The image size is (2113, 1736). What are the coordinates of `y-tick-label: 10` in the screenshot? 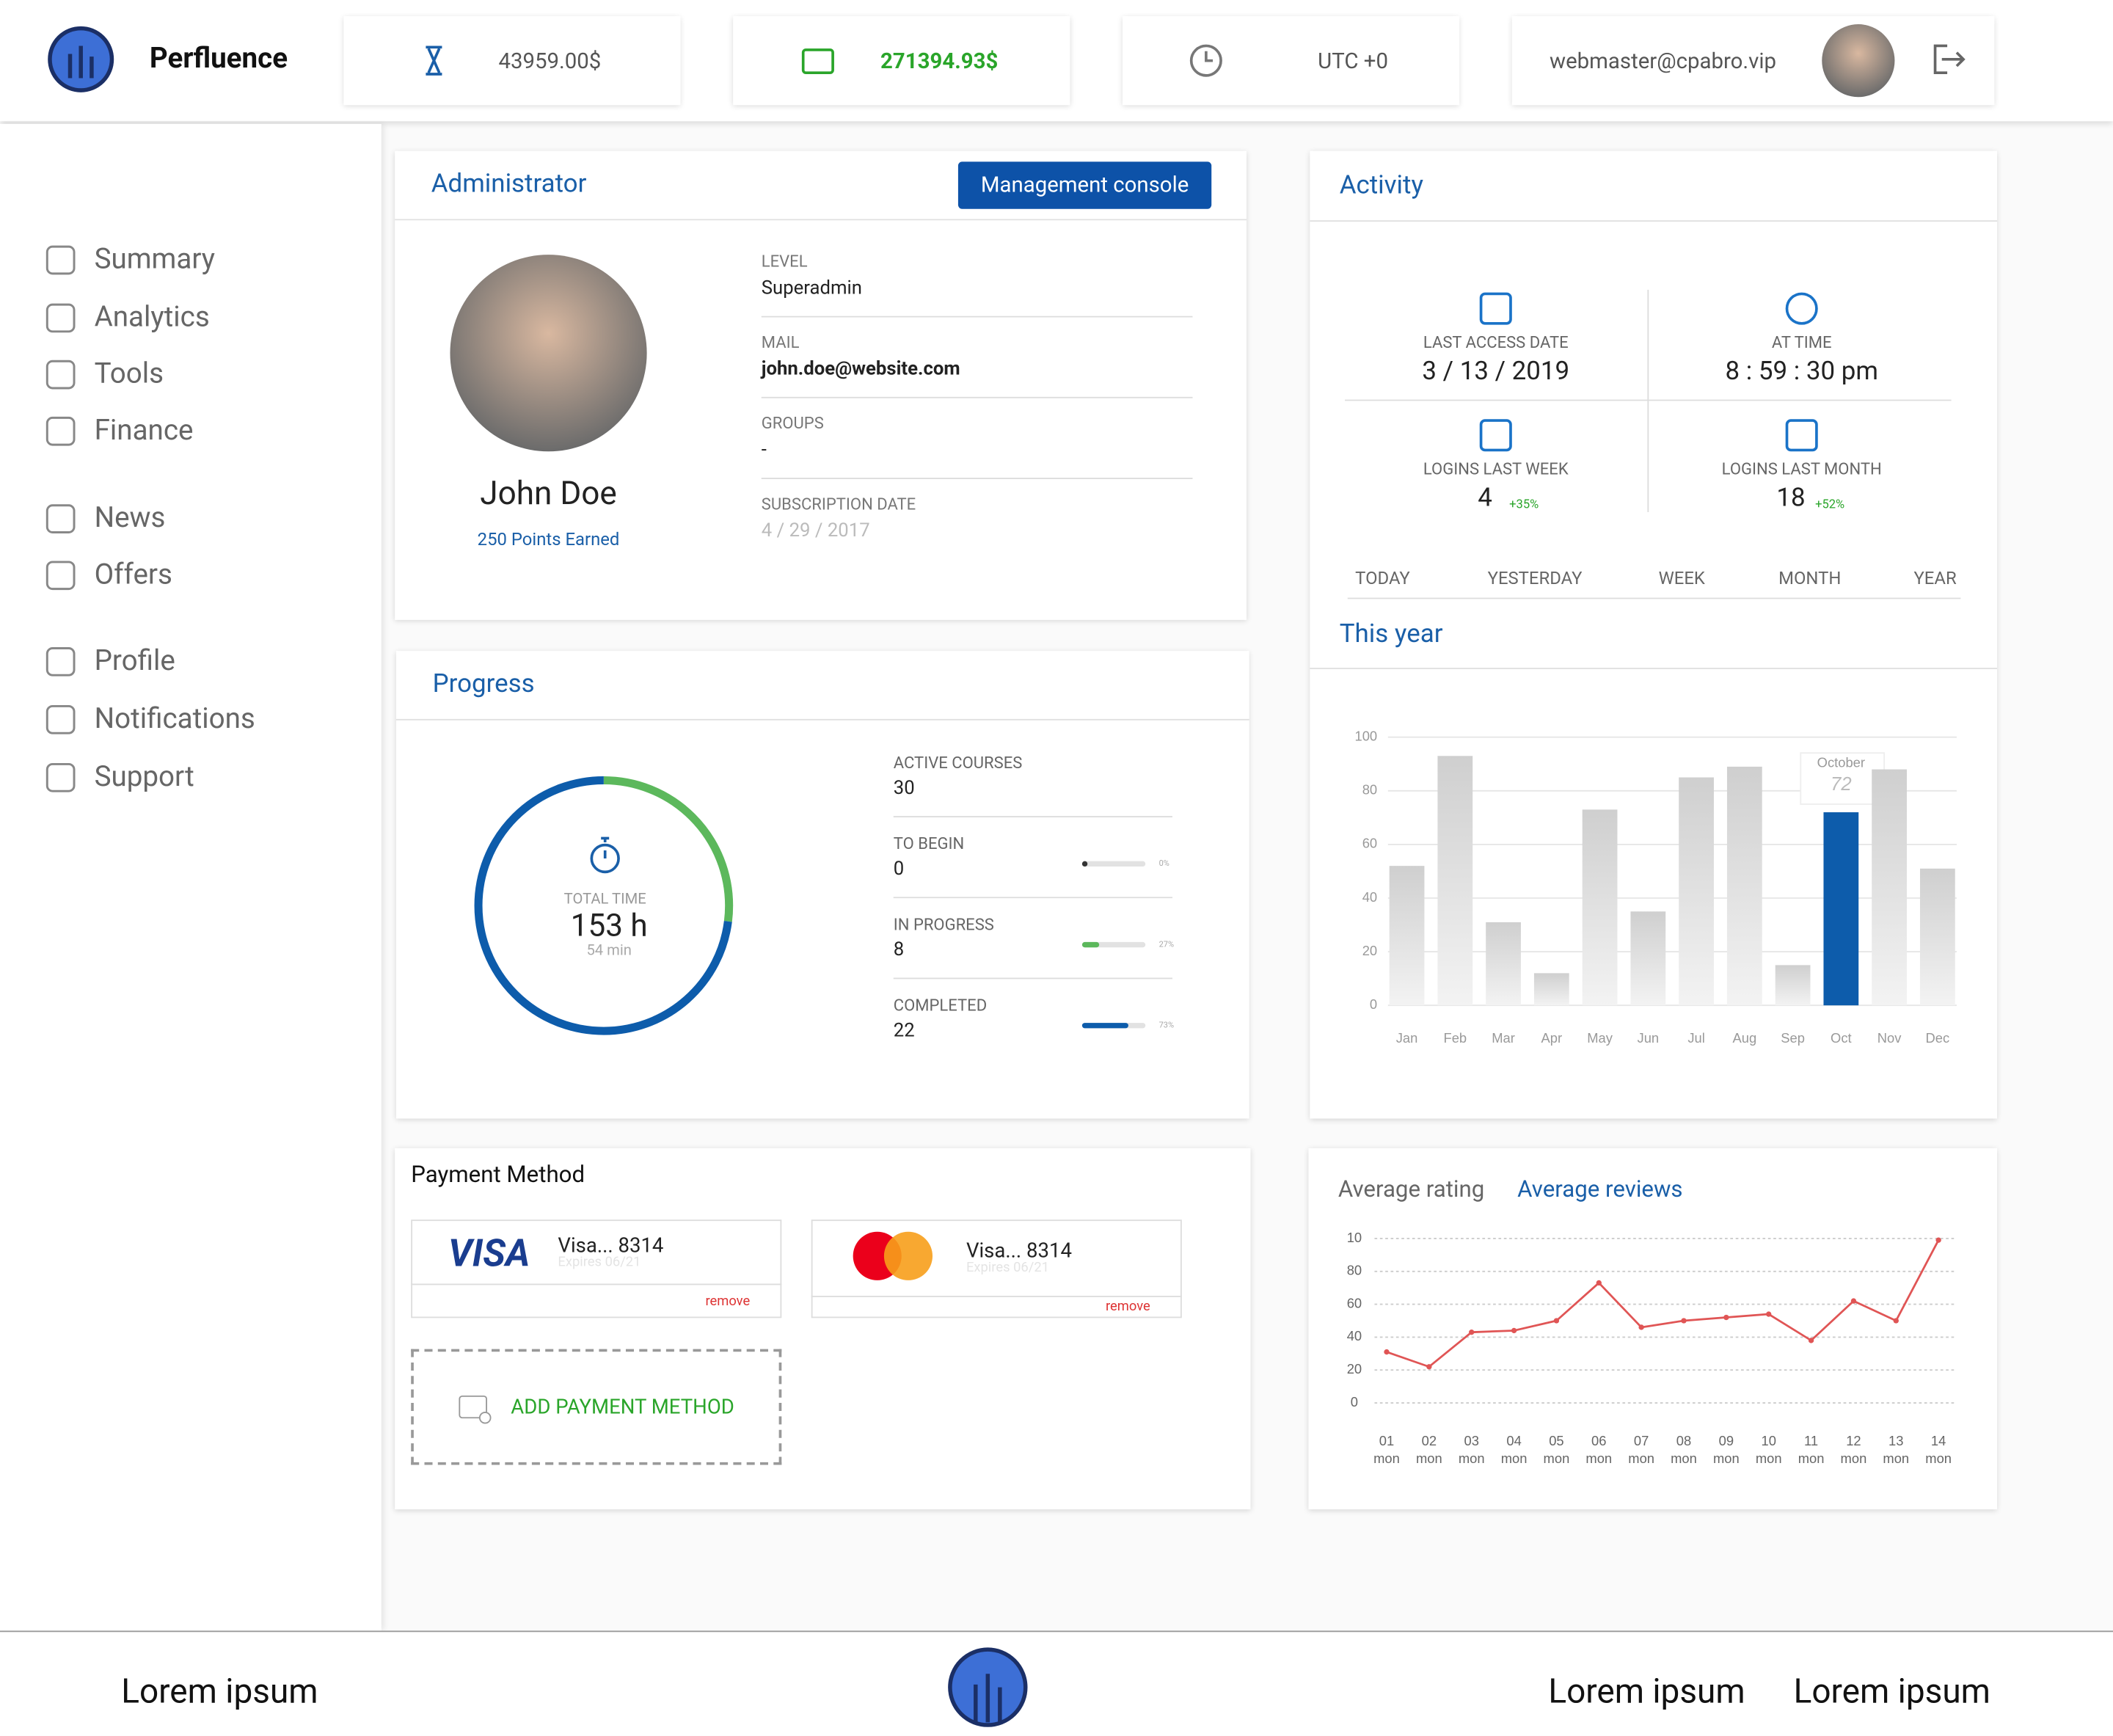 It's located at (1354, 1237).